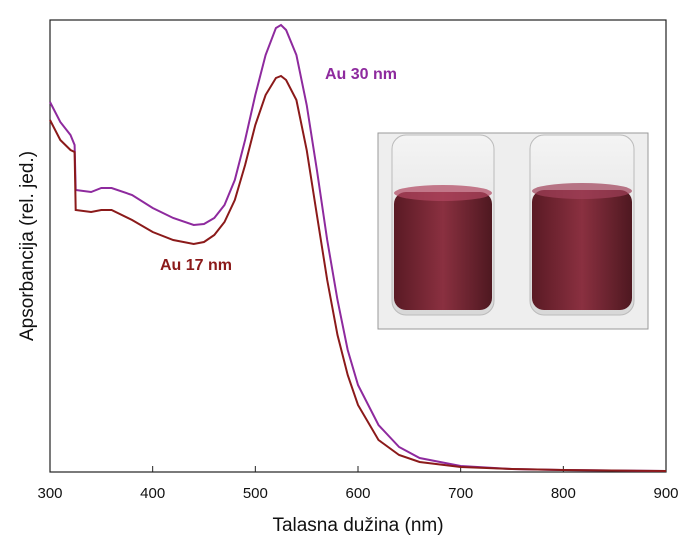 The width and height of the screenshot is (685, 557). What do you see at coordinates (152, 493) in the screenshot?
I see `x-tick-label: 400` at bounding box center [152, 493].